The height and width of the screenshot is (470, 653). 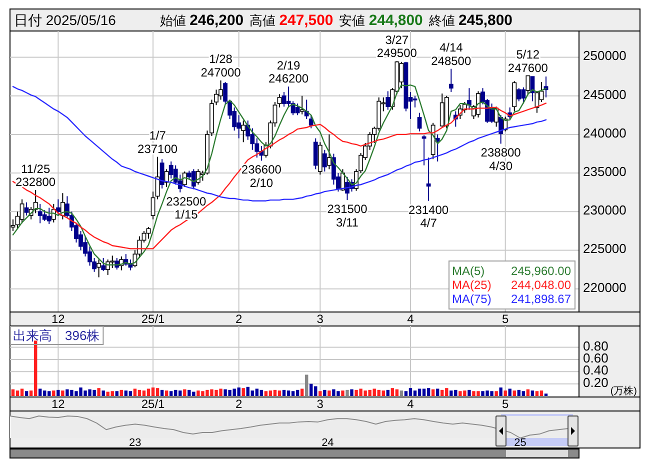 What do you see at coordinates (541, 299) in the screenshot?
I see `annotation: 241,898.67` at bounding box center [541, 299].